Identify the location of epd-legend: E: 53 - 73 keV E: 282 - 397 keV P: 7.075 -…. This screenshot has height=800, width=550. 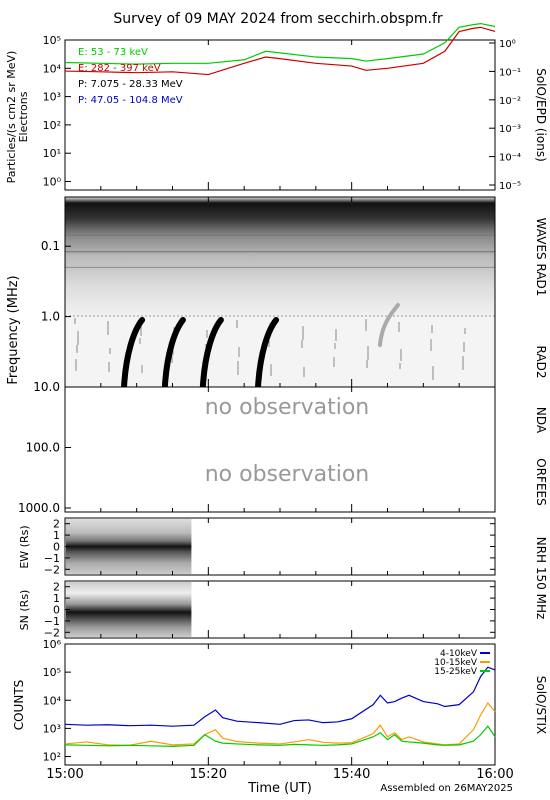
(130, 76).